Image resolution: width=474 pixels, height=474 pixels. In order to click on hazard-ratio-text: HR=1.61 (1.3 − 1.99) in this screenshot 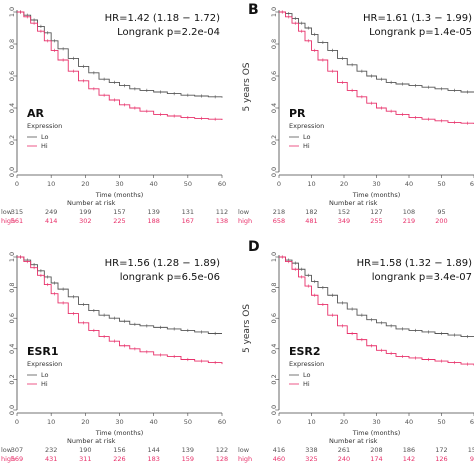, I will do `click(417, 18)`.